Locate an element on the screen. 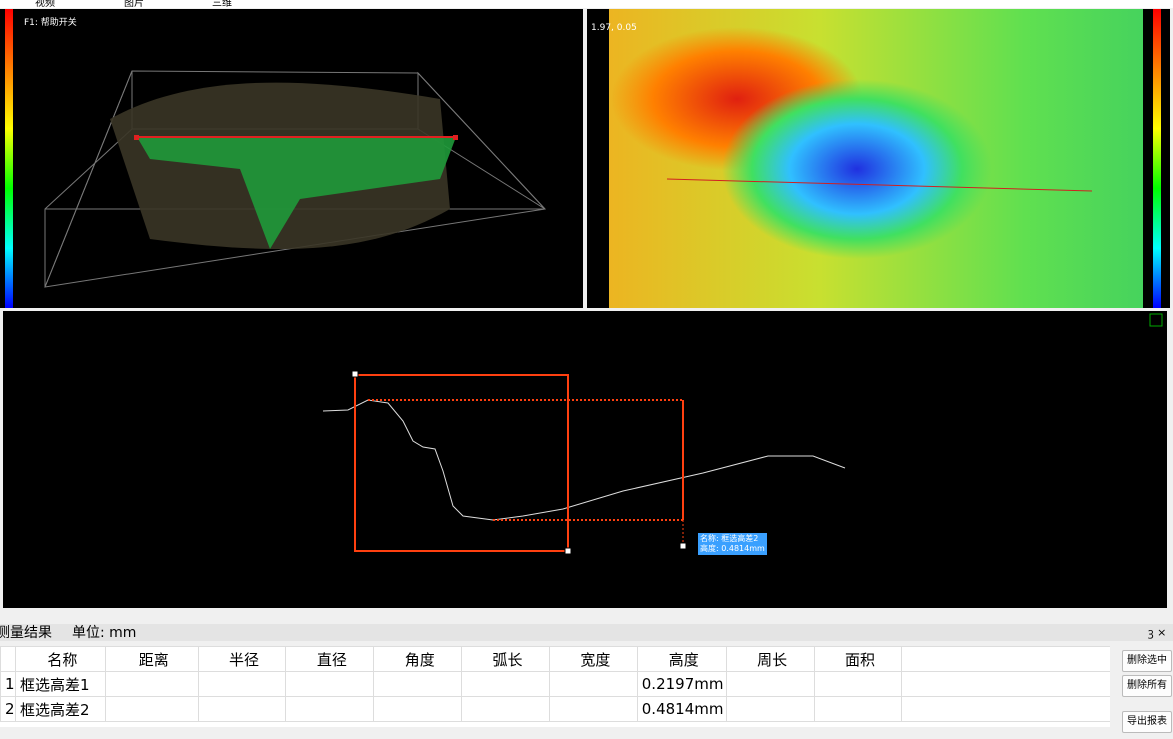 The width and height of the screenshot is (1173, 739). tab: 视频 is located at coordinates (45, 4).